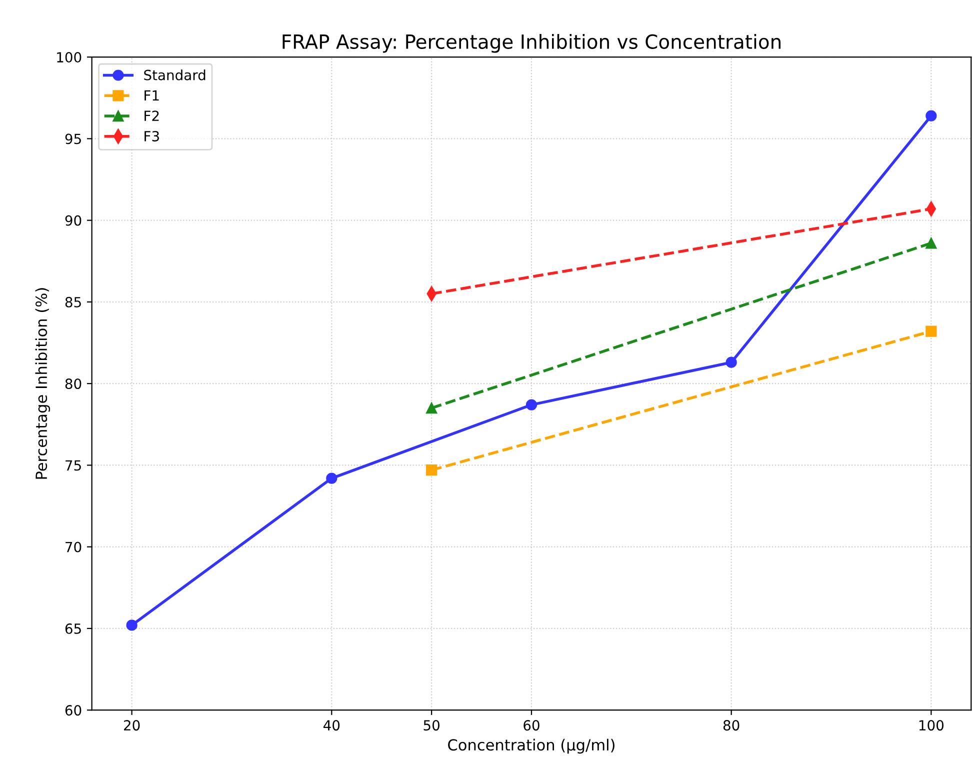  I want to click on y-tick-label: 100, so click(69, 57).